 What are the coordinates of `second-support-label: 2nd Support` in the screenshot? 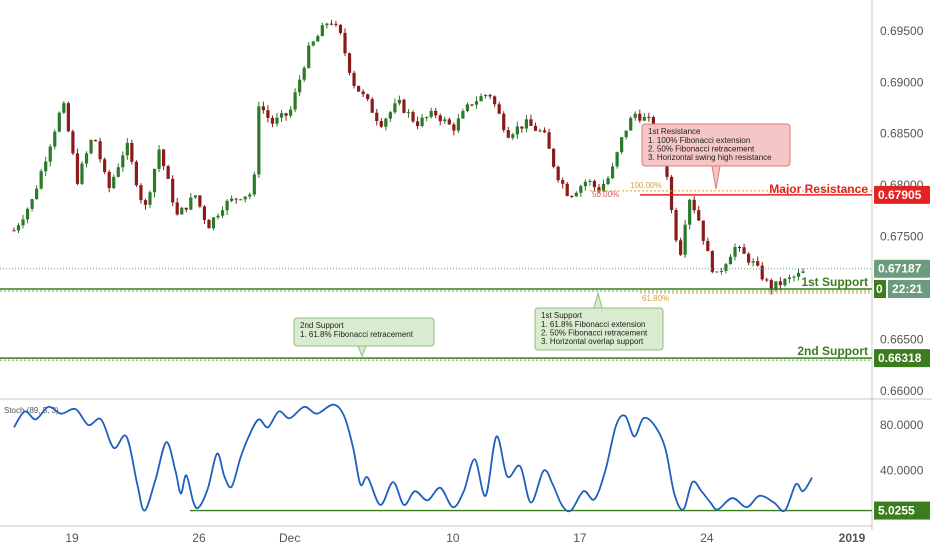 It's located at (832, 351).